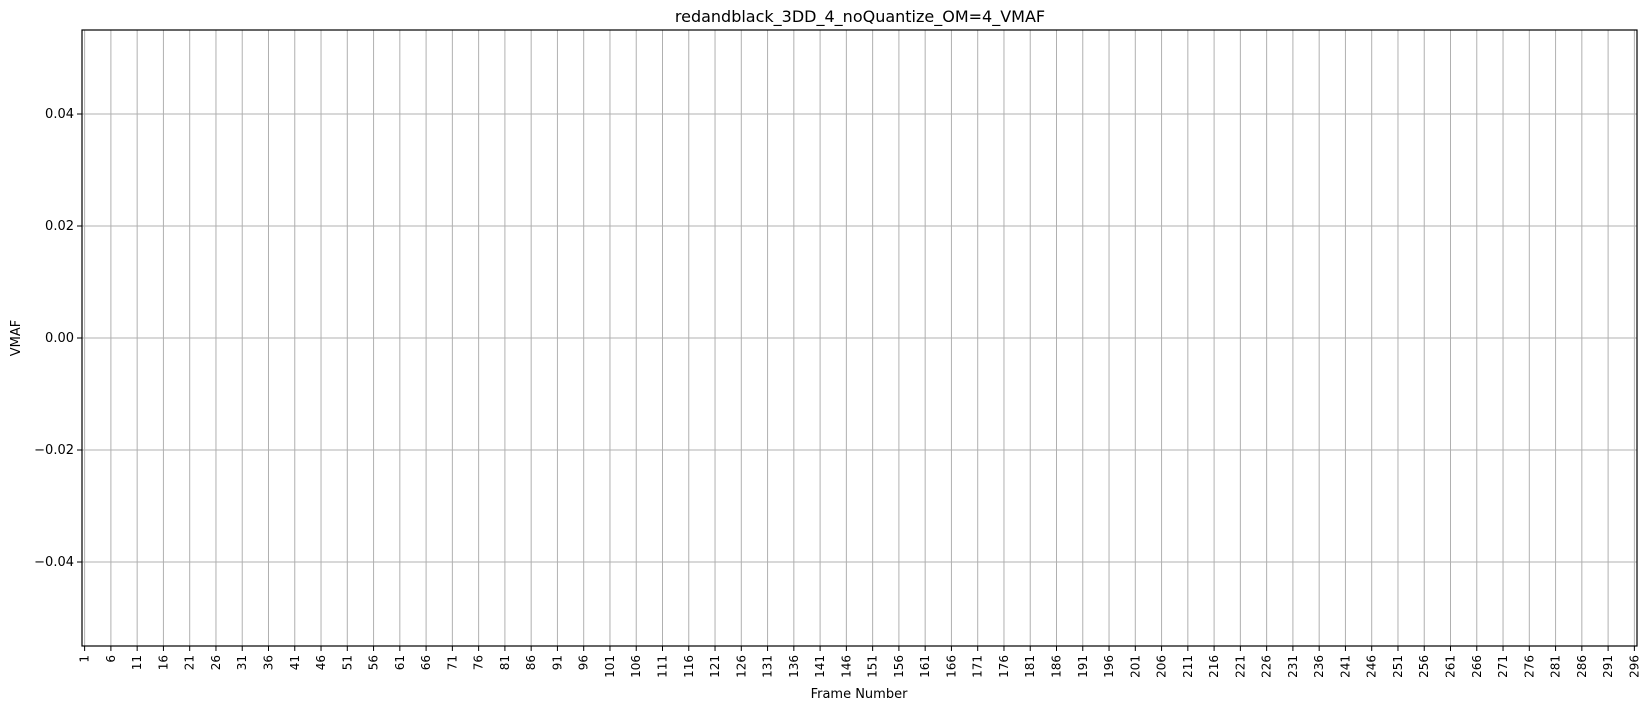  I want to click on x-tick-label: 96, so click(584, 662).